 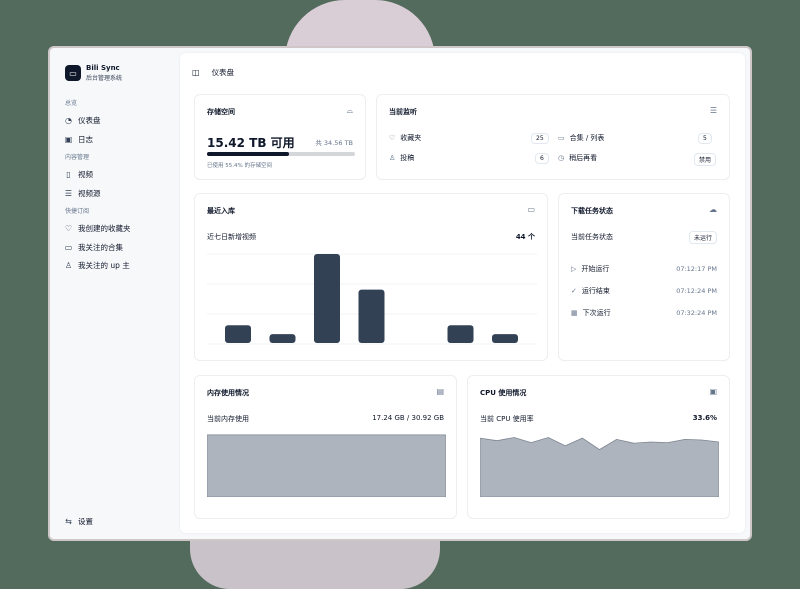 What do you see at coordinates (578, 158) in the screenshot?
I see `monitor-item: ◷ 稍后再看` at bounding box center [578, 158].